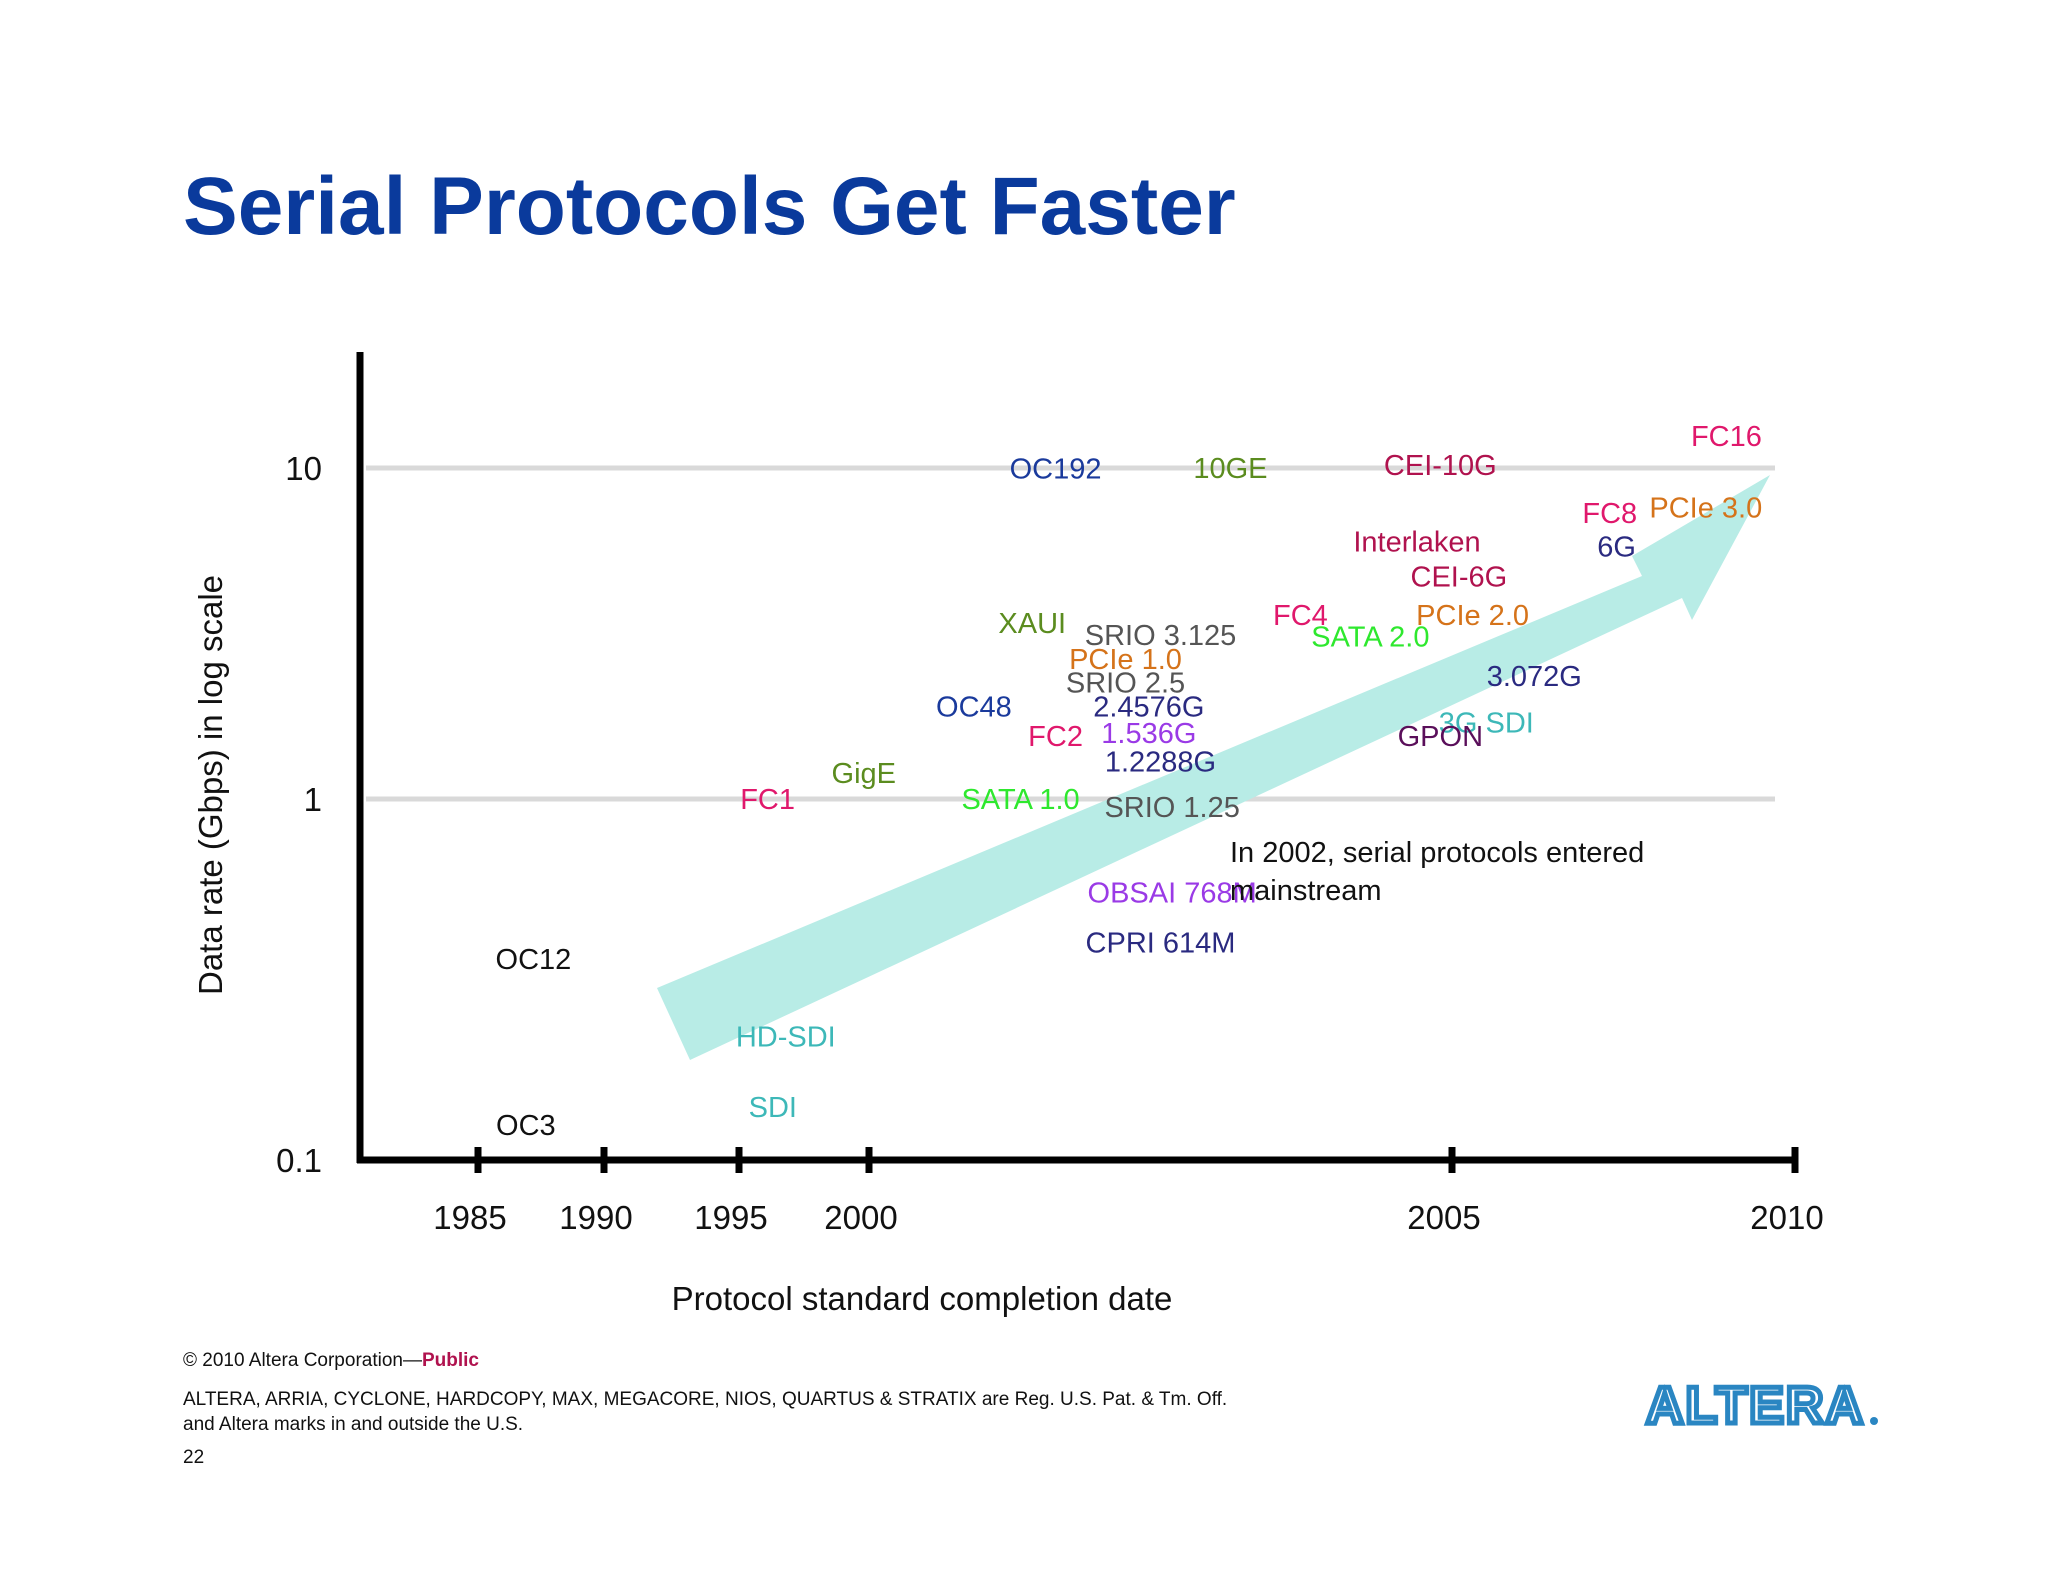 The width and height of the screenshot is (2048, 1582). Describe the element at coordinates (786, 1037) in the screenshot. I see `data-label-hd-sdi: HD-SDI` at that location.